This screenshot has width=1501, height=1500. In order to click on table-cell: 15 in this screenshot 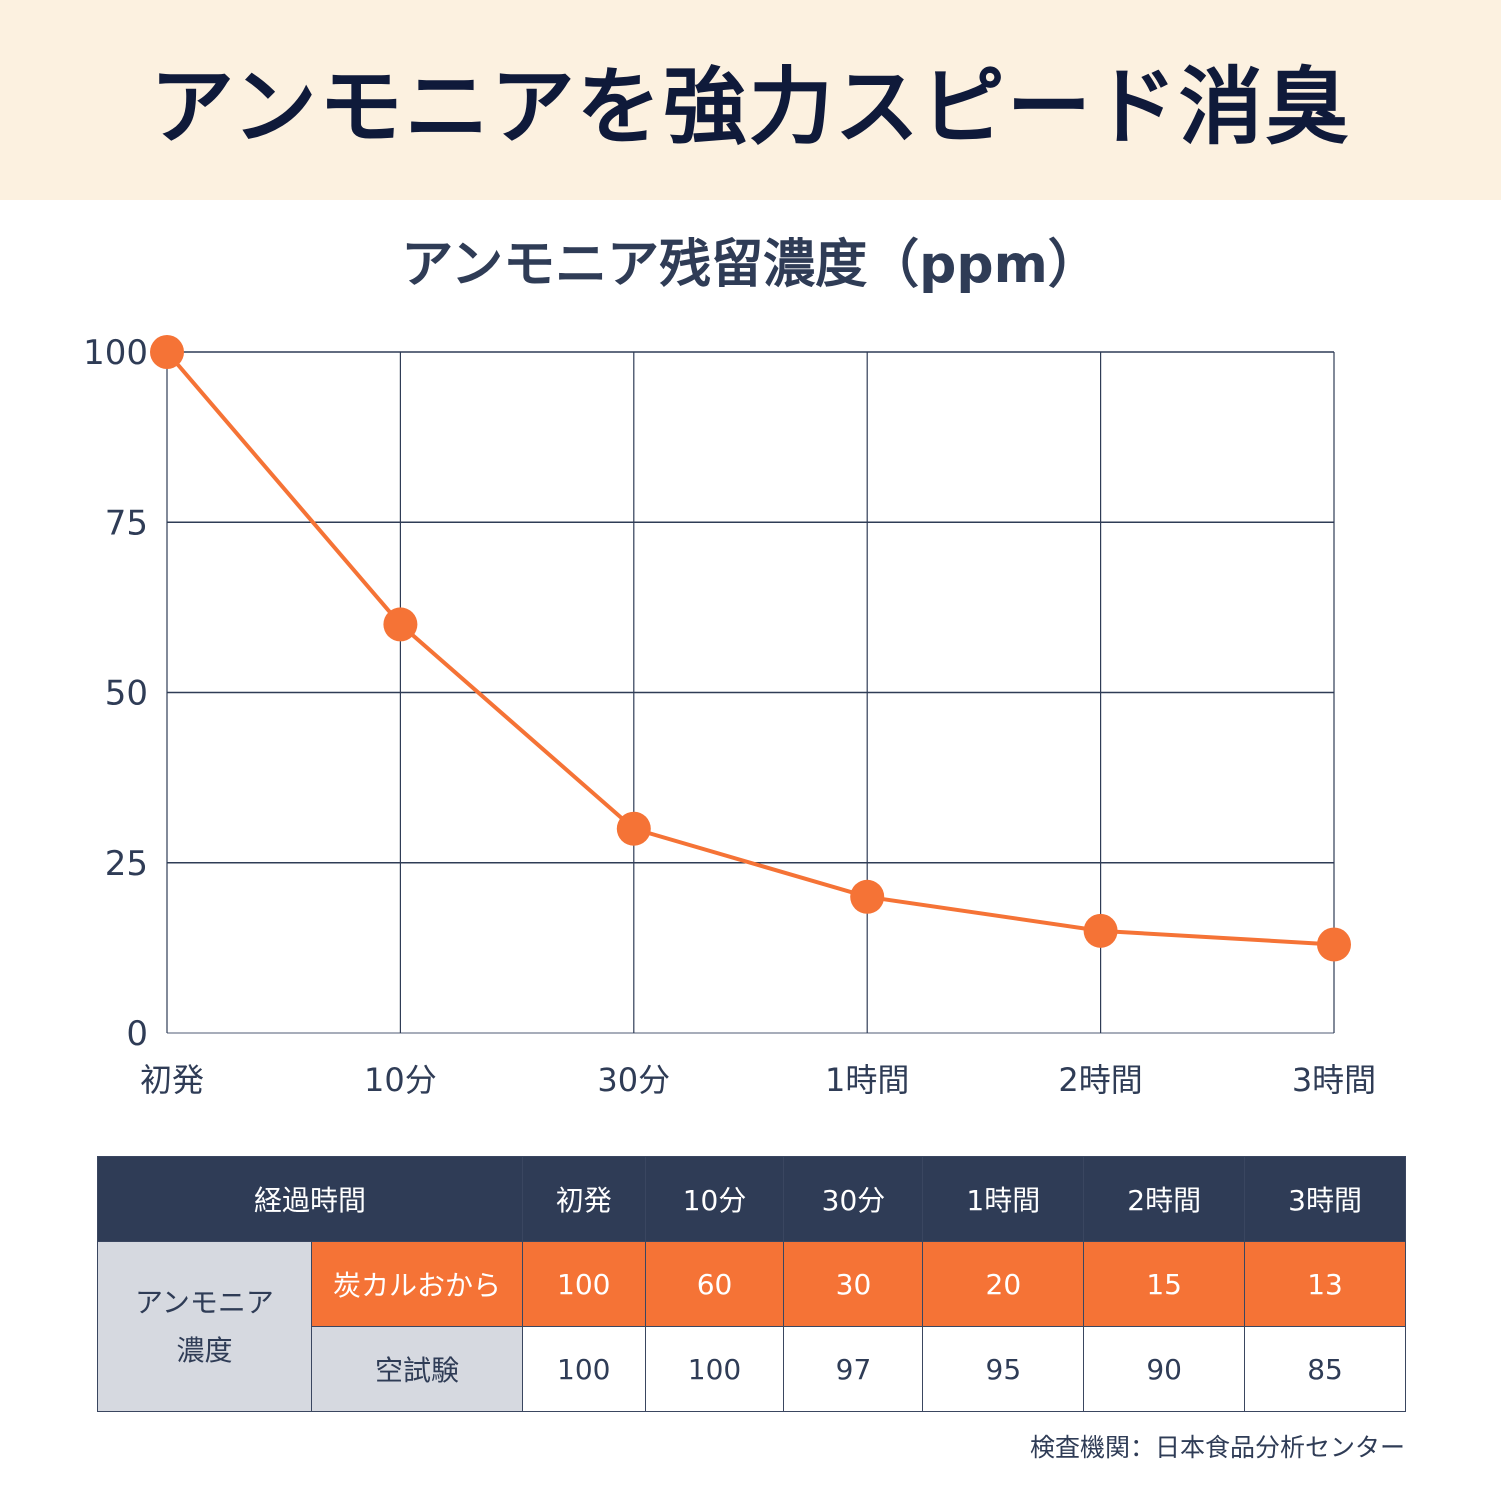, I will do `click(1164, 1284)`.